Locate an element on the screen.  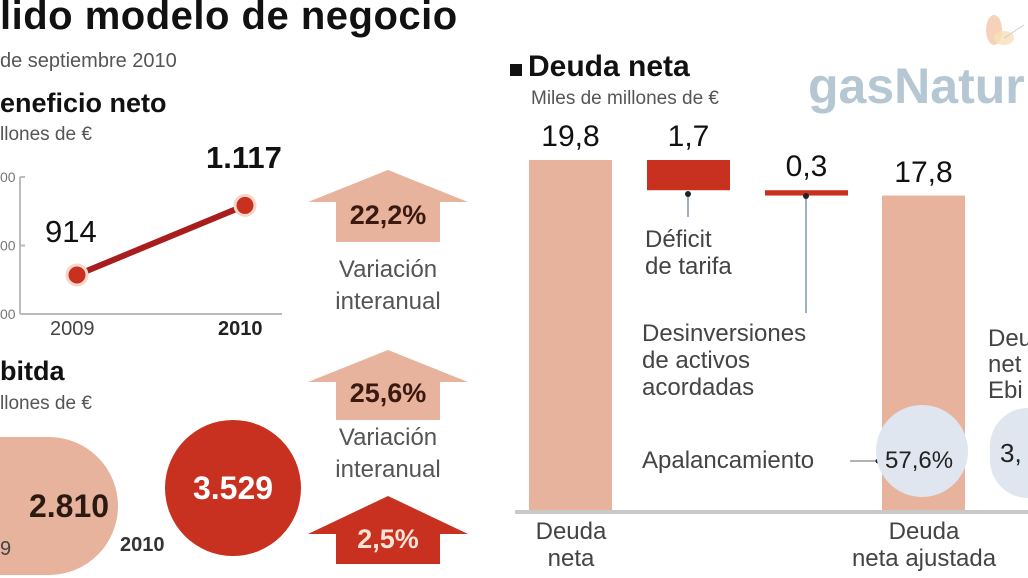
beneficio-series-line is located at coordinates (161, 240).